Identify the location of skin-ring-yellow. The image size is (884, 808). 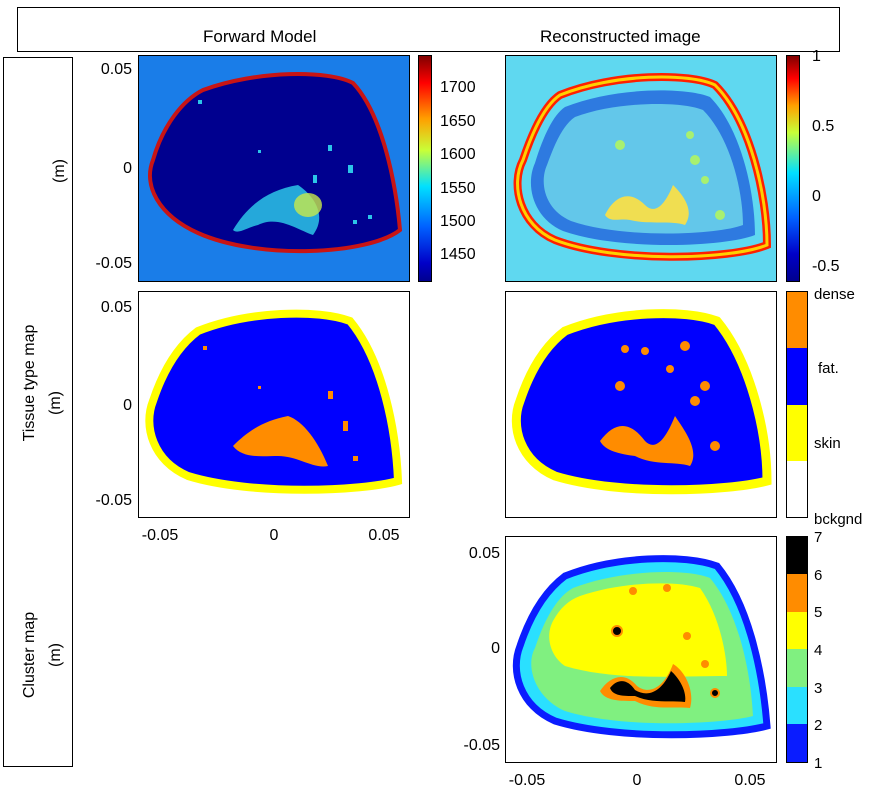
(642, 167).